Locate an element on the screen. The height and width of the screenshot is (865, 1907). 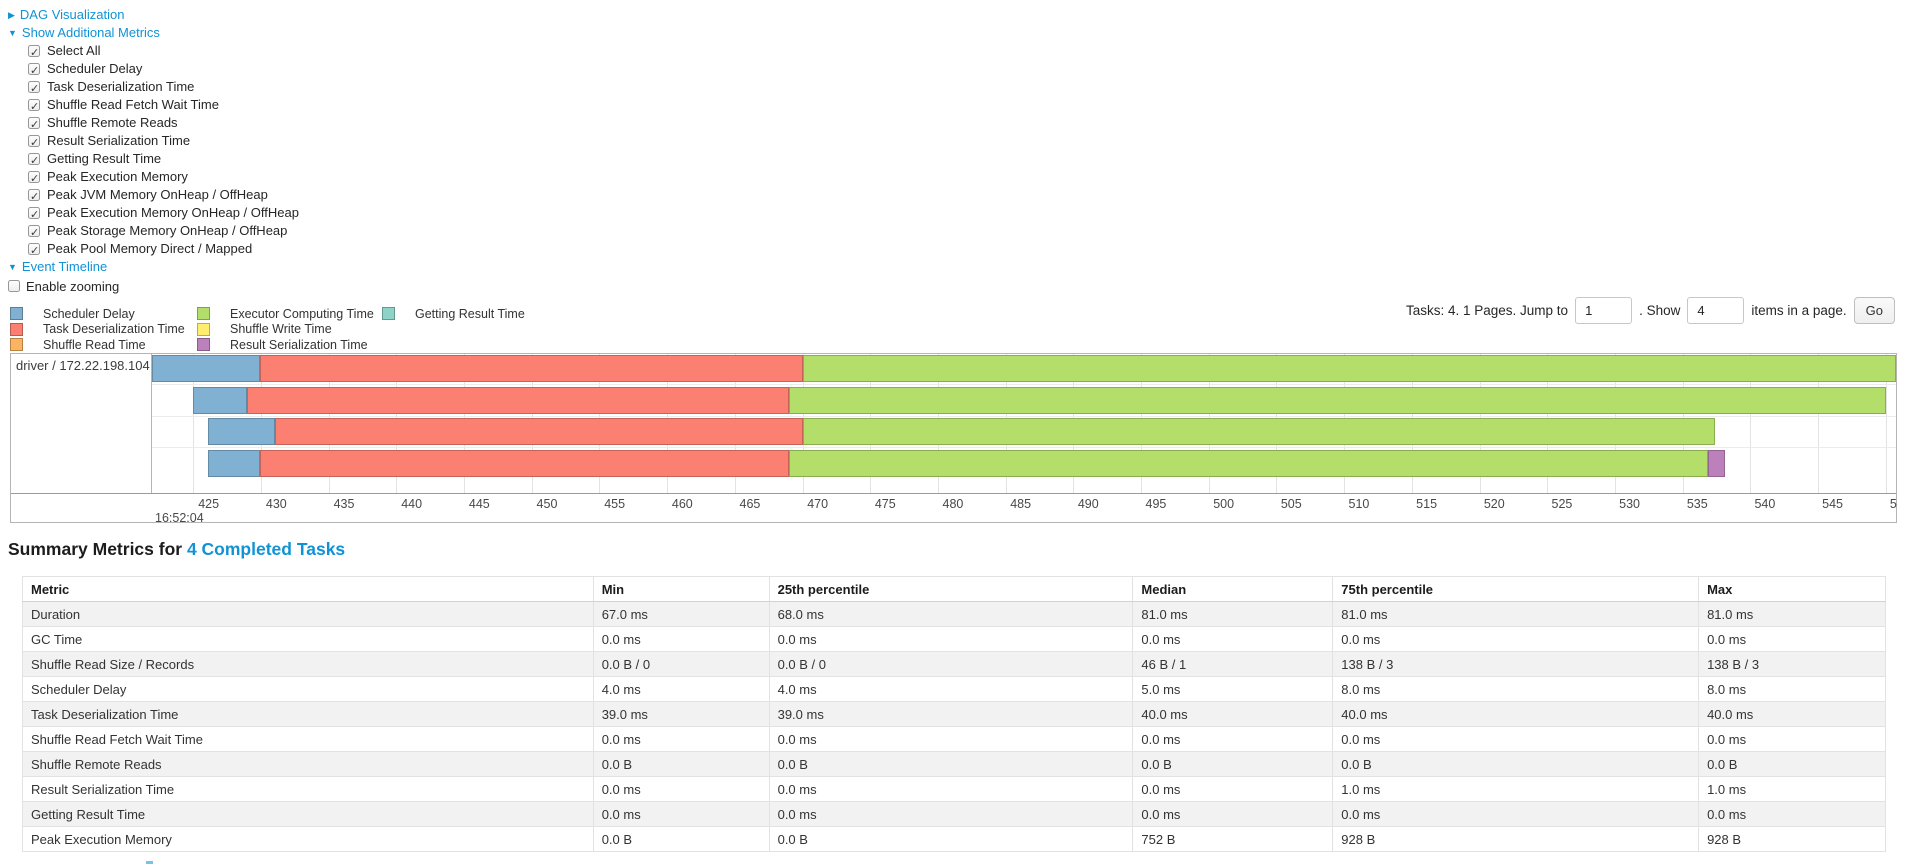
items-per-page-input is located at coordinates (1716, 310).